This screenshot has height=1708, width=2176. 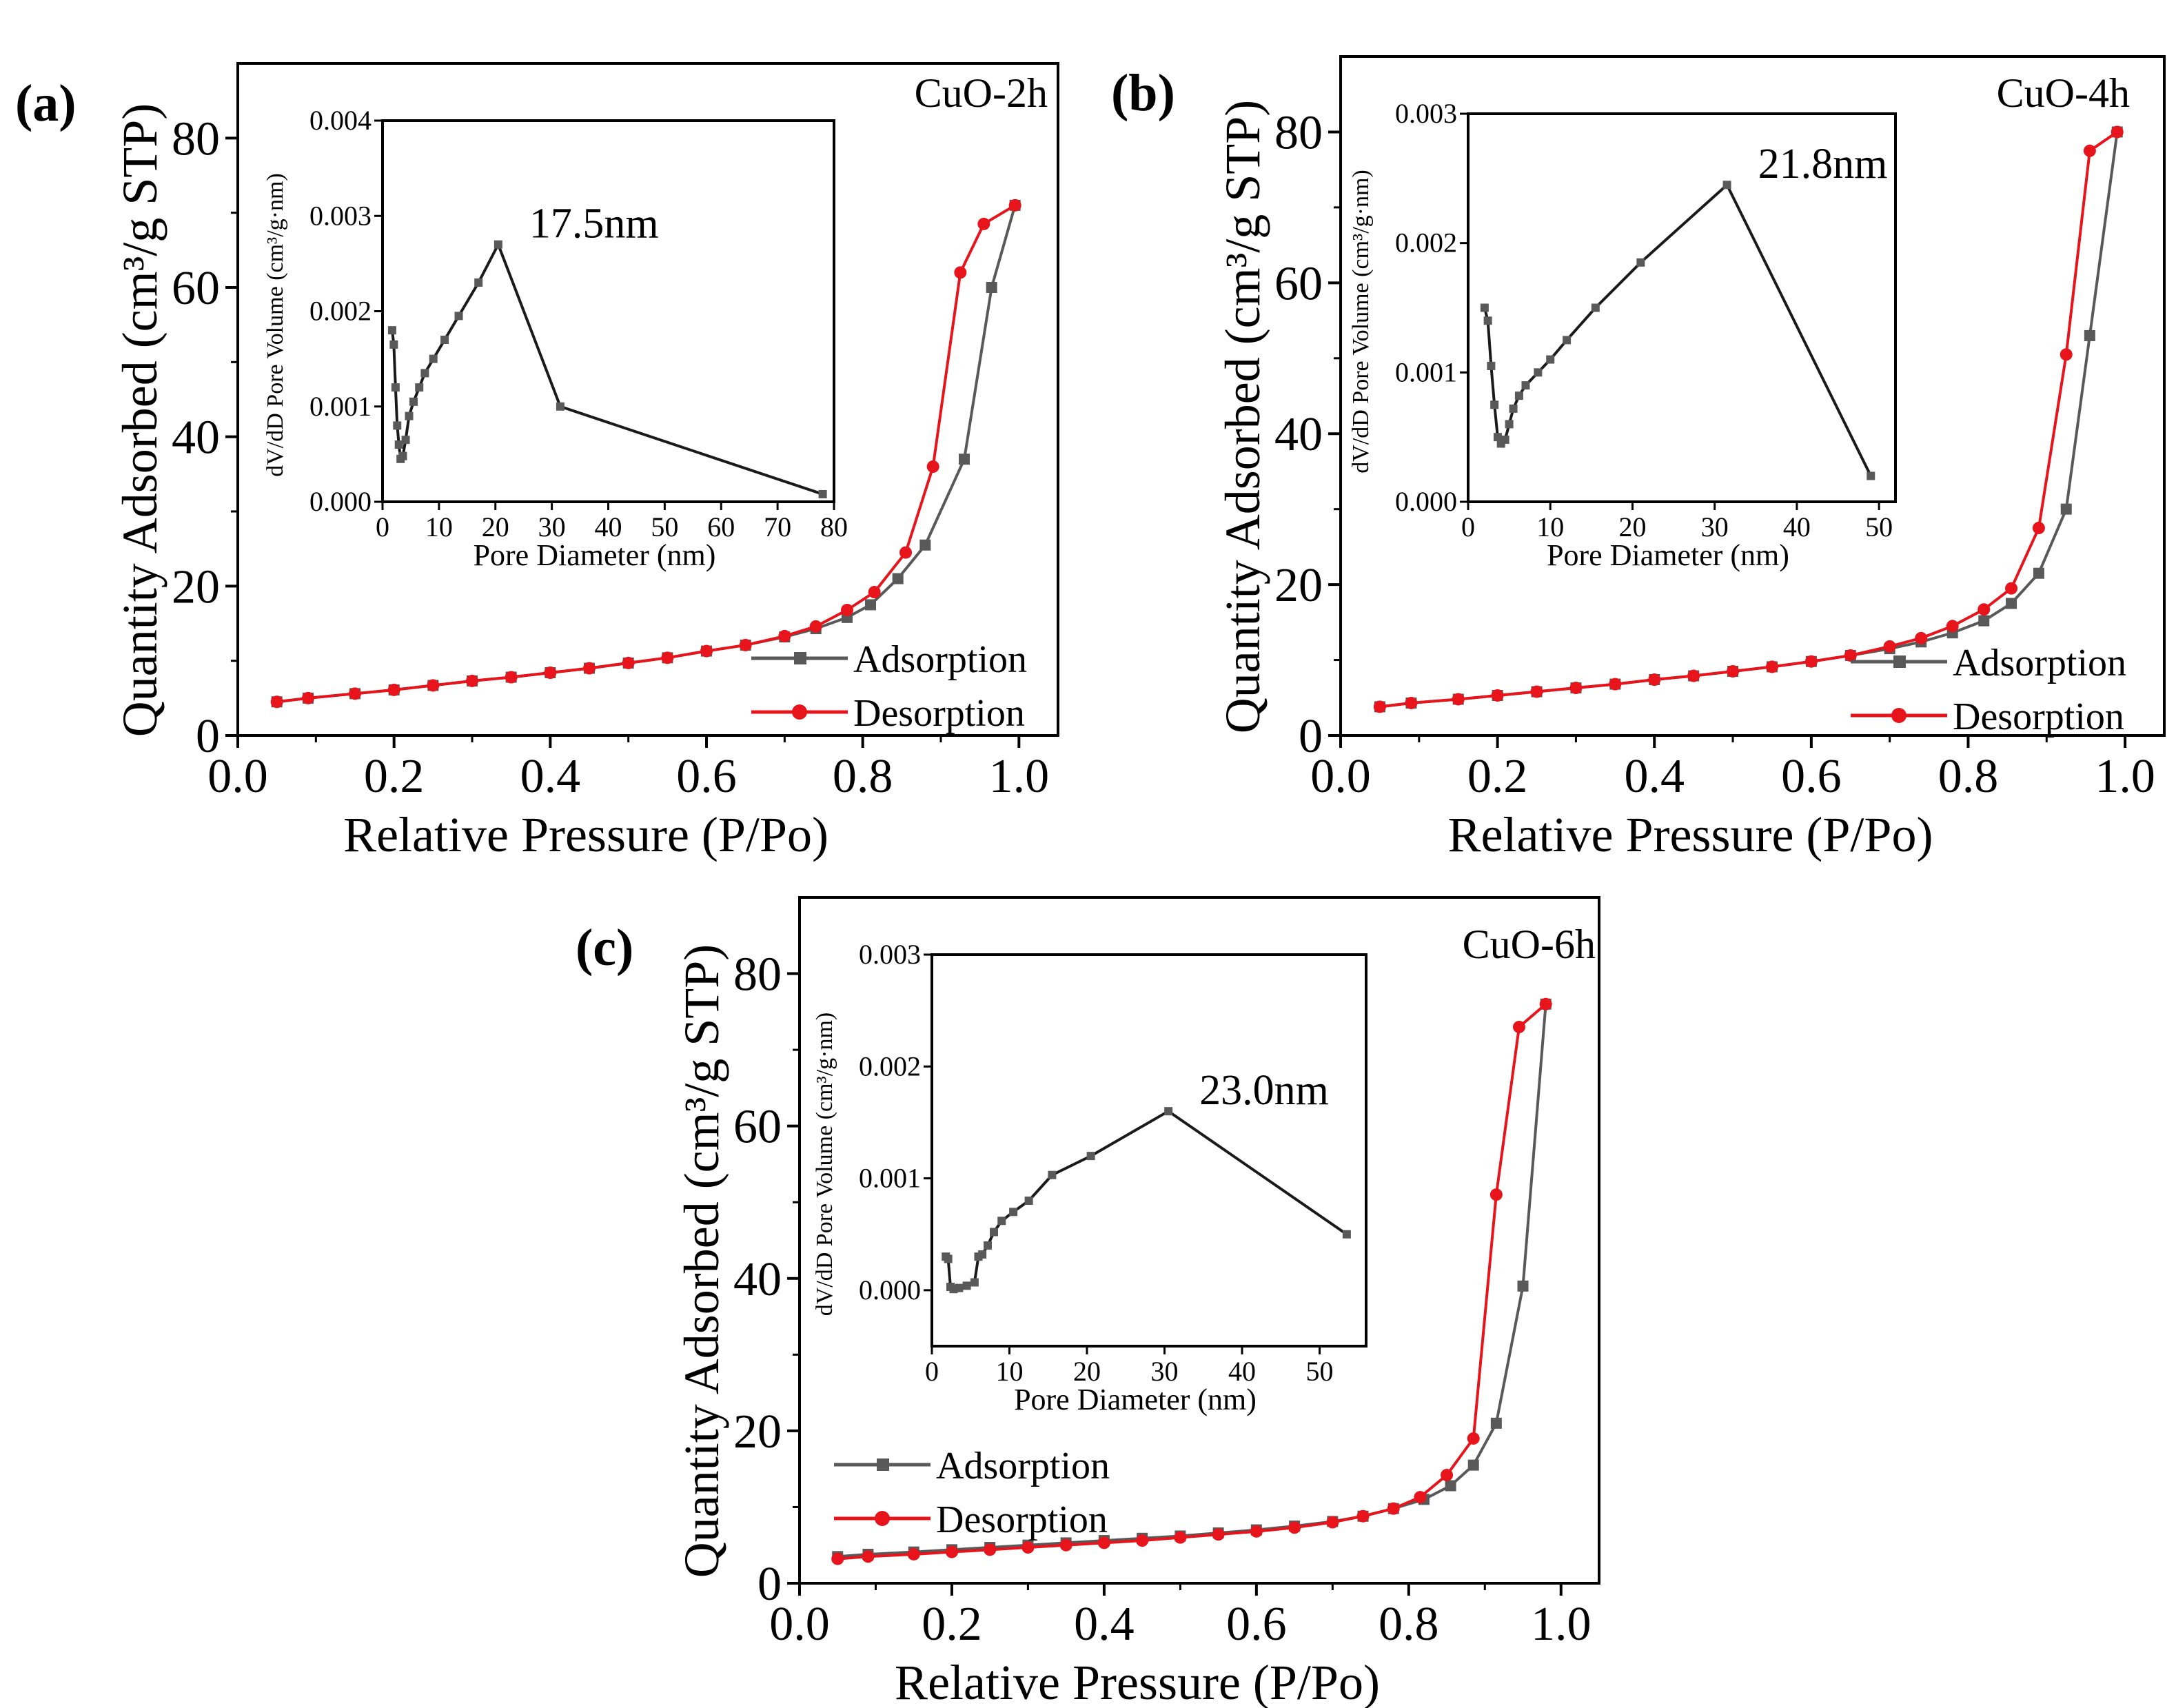 I want to click on inset-frame, so click(x=1682, y=307).